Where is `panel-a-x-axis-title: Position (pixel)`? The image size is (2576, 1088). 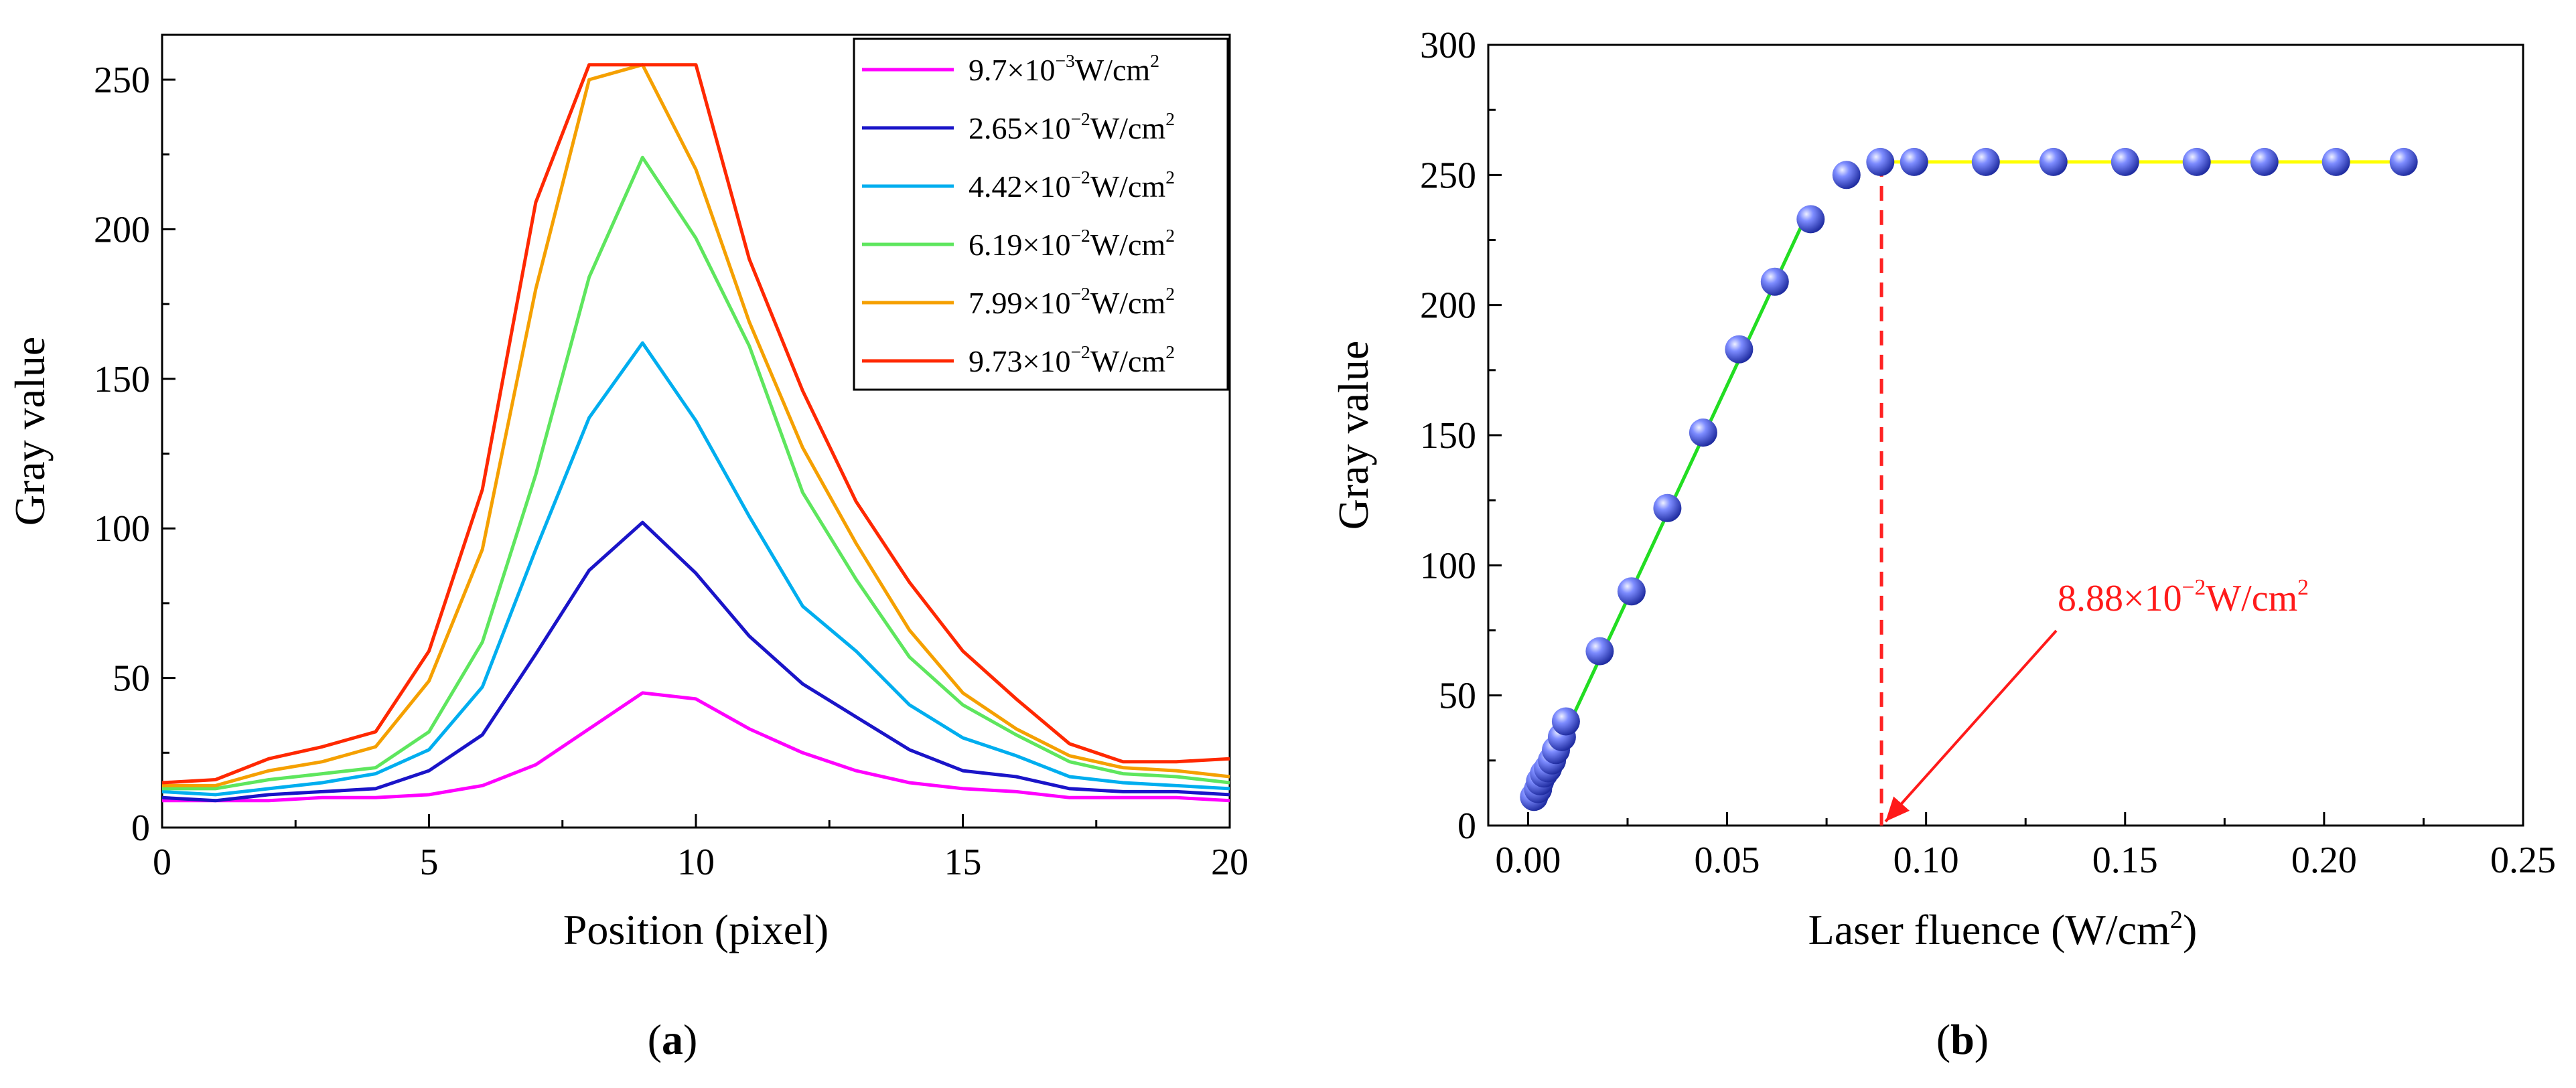 panel-a-x-axis-title: Position (pixel) is located at coordinates (696, 930).